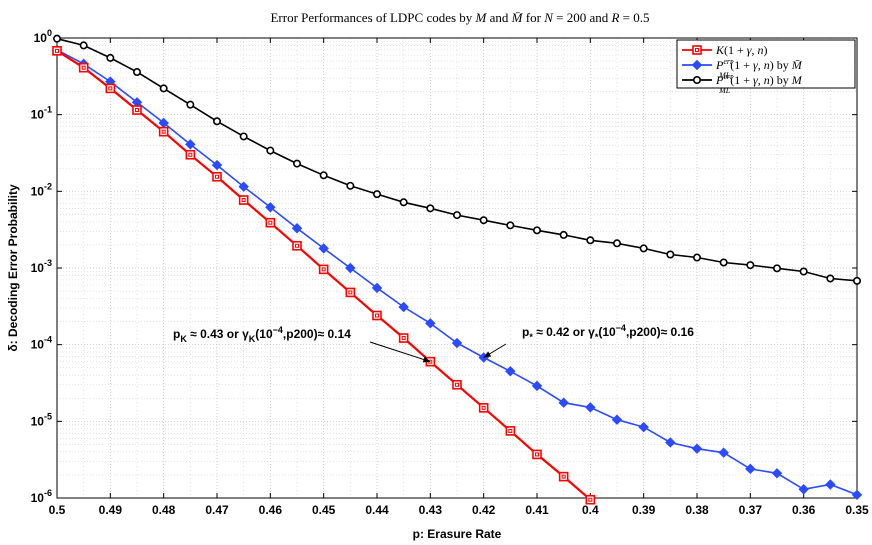  I want to click on annotation-arrow-line, so click(400, 352).